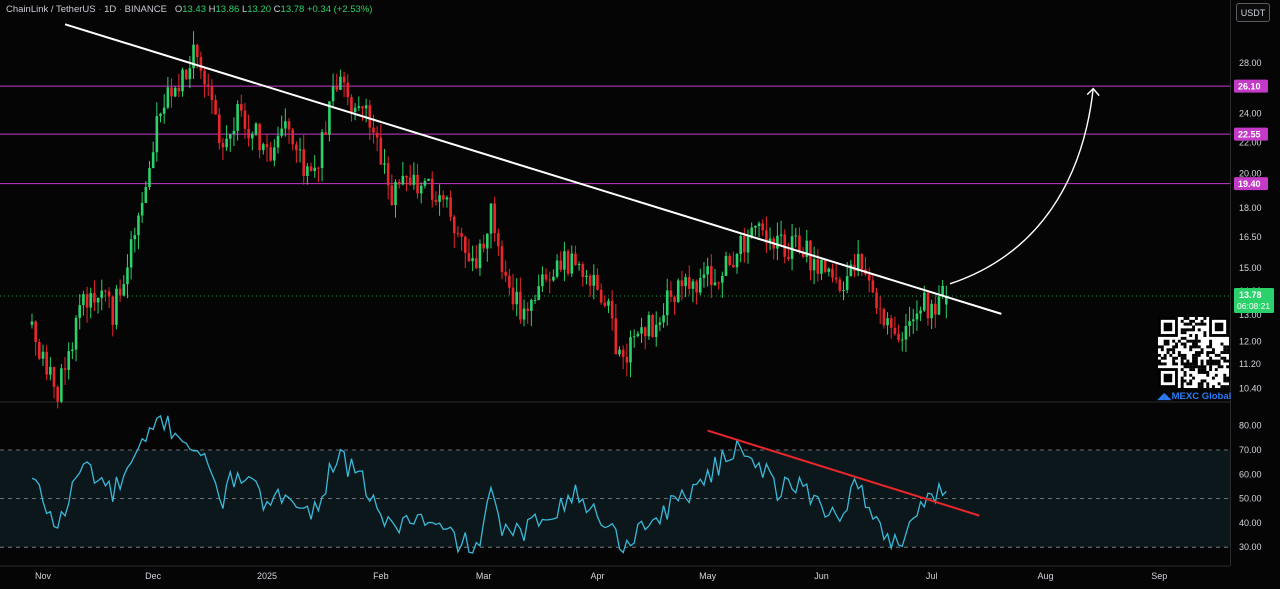 Image resolution: width=1280 pixels, height=589 pixels. I want to click on level-badge, so click(1251, 134).